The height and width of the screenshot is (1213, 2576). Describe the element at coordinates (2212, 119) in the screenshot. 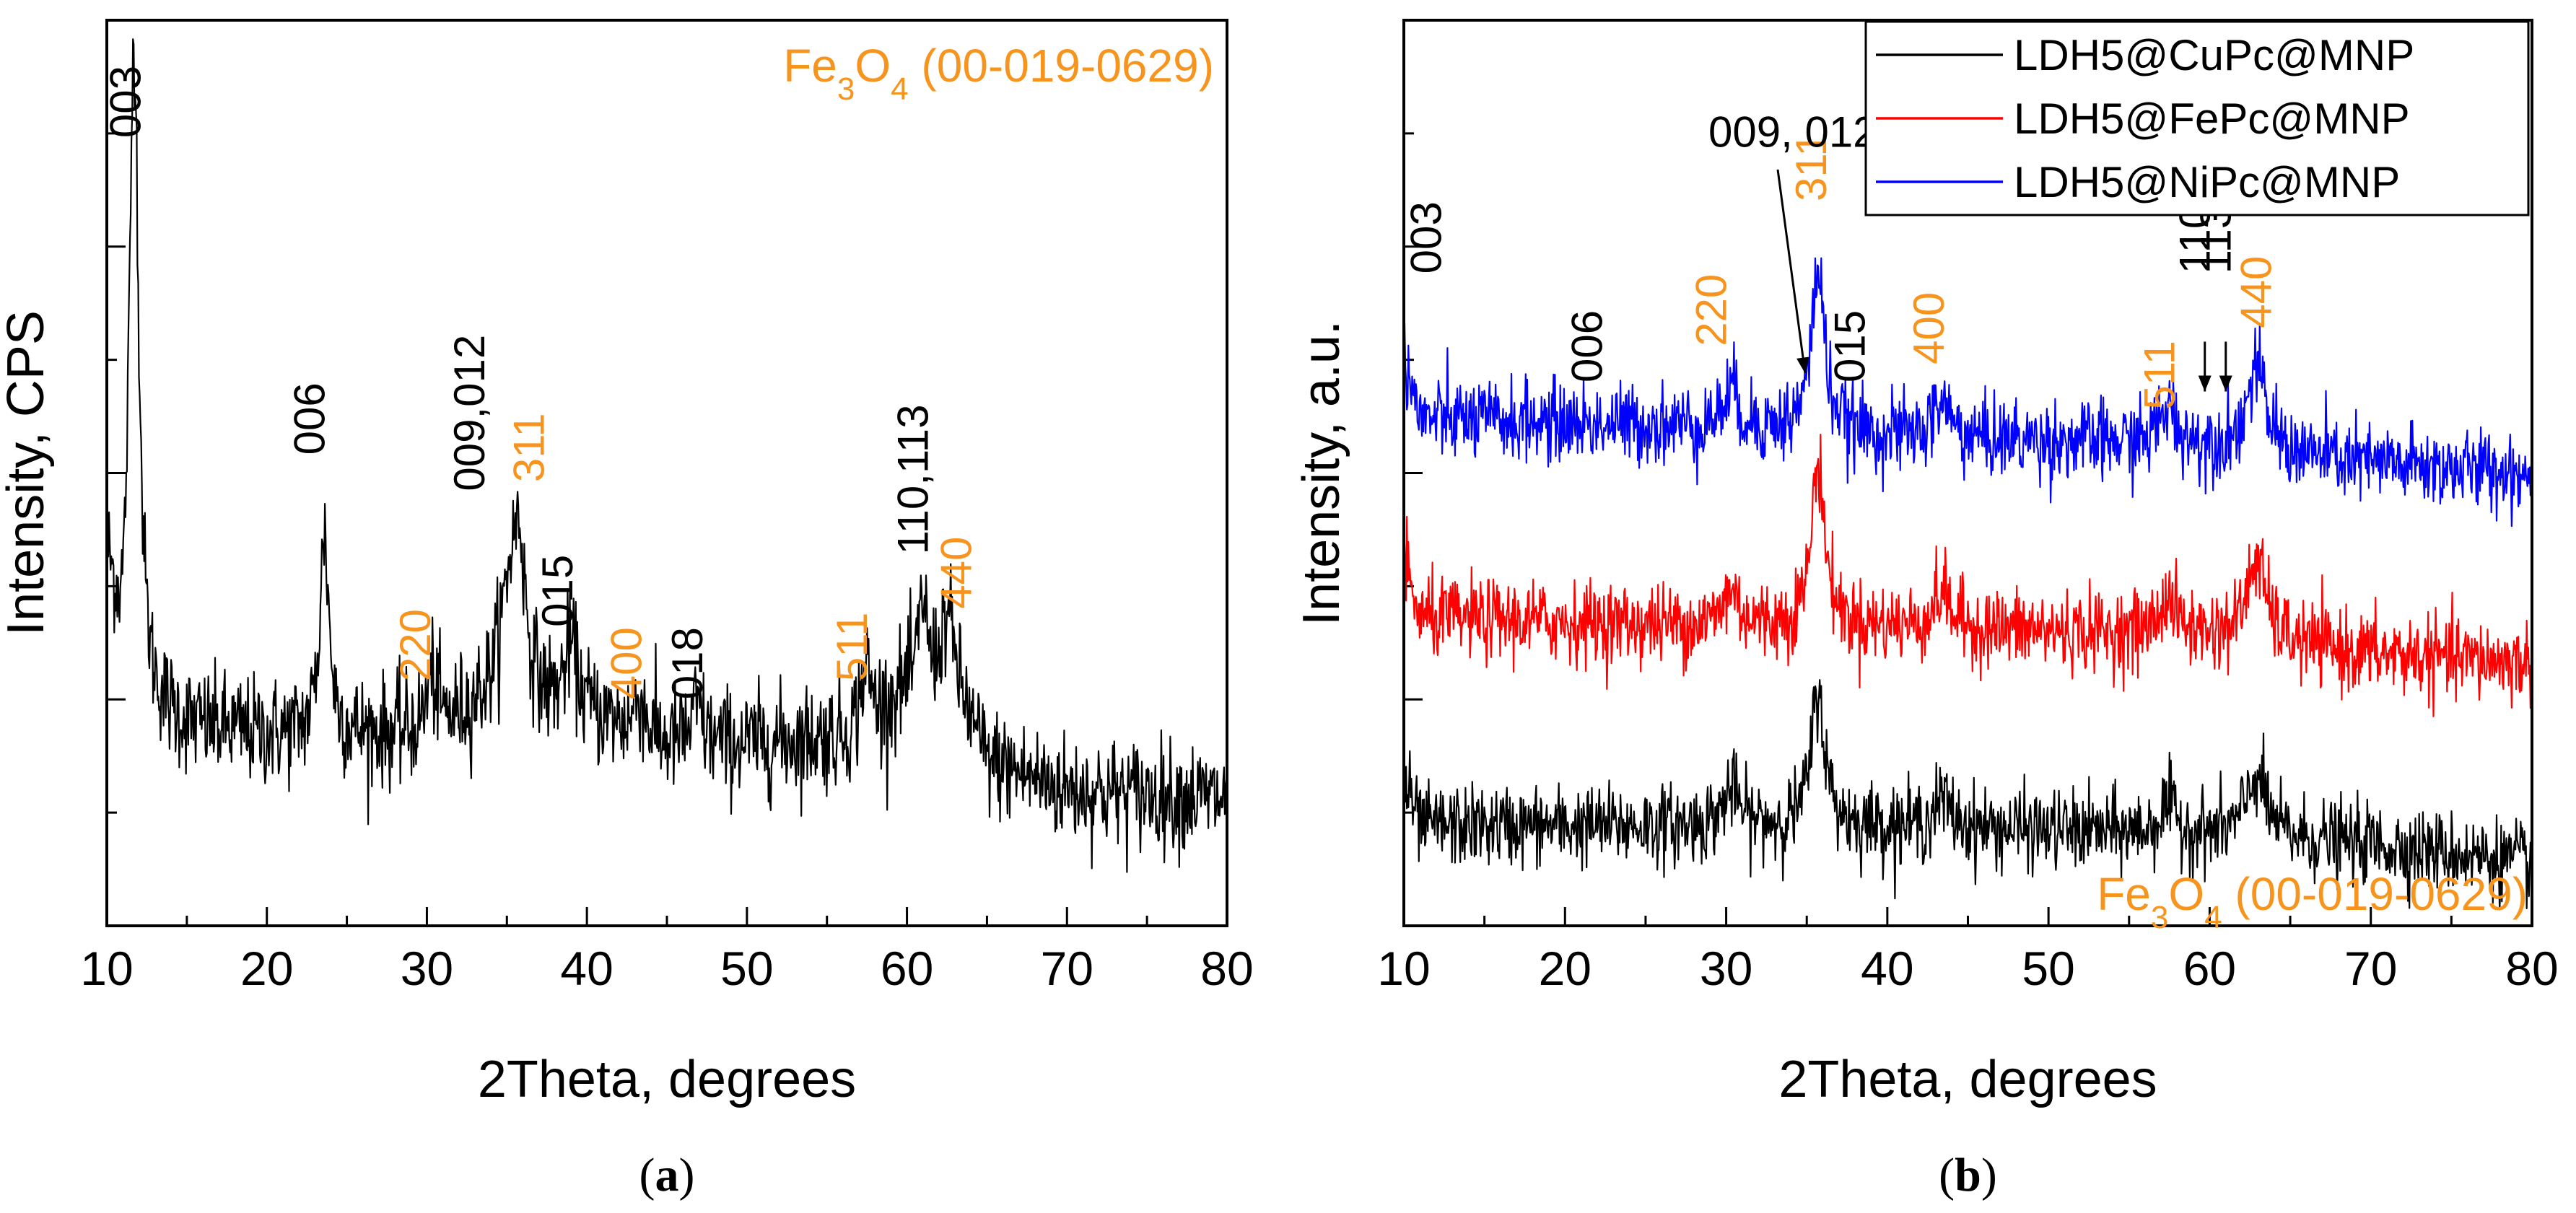

I see `legend-label-fepc: LDH5@FePc@MNP` at that location.